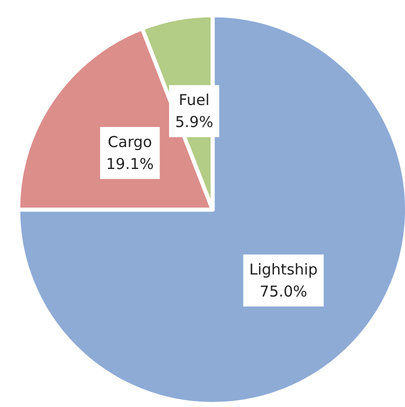  I want to click on slice-label: Lightship, so click(283, 269).